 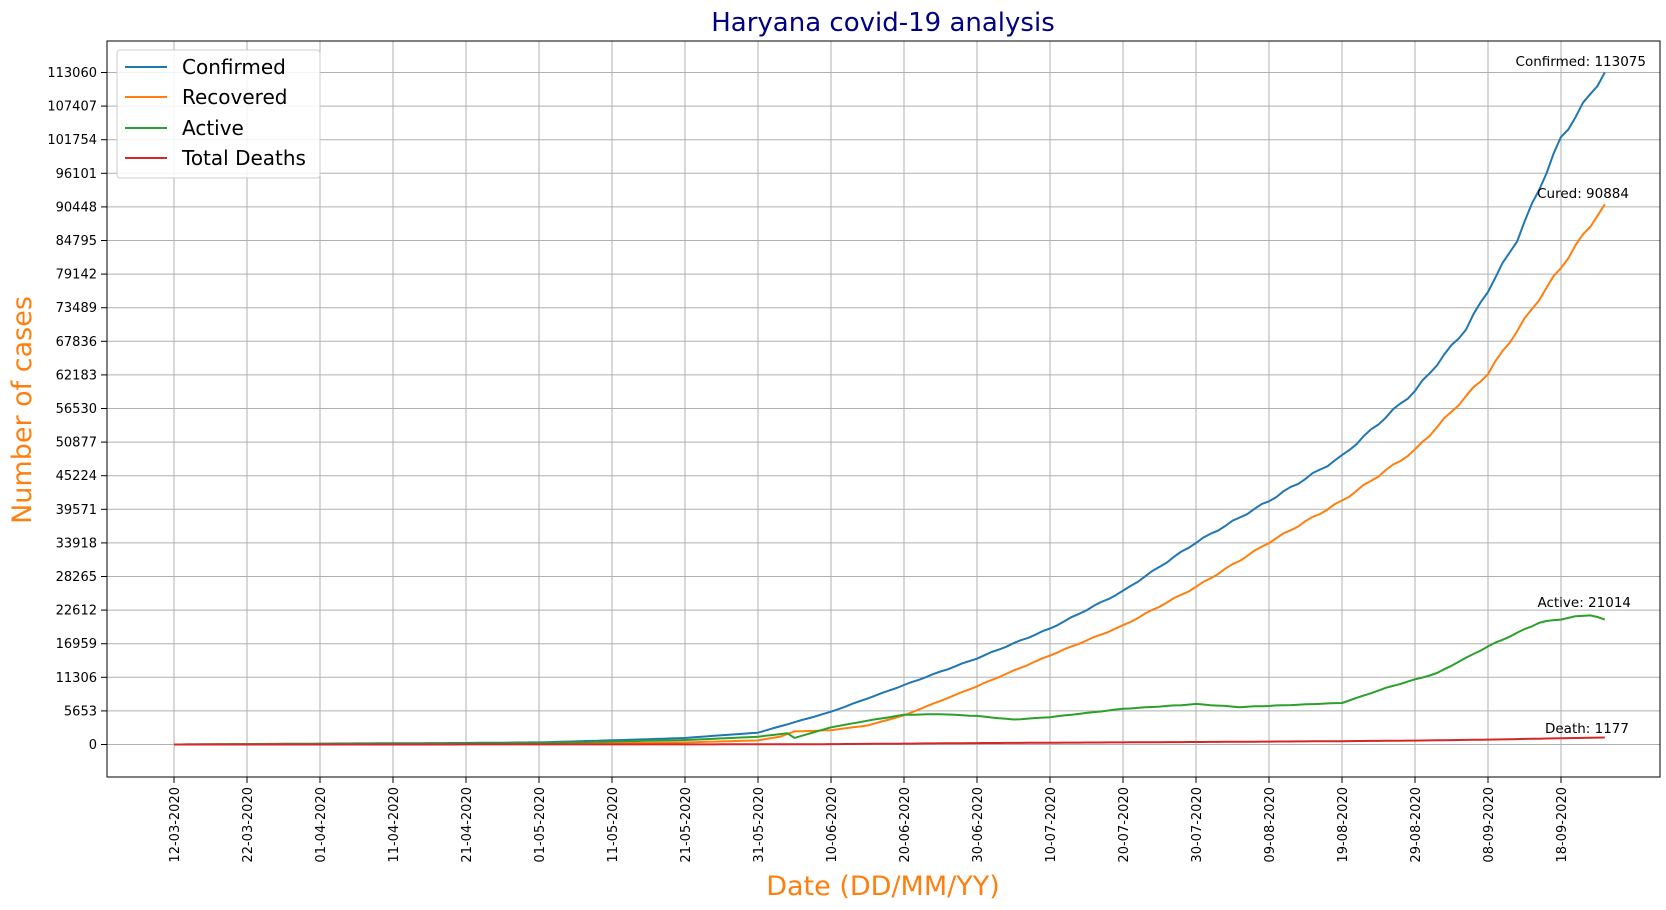 I want to click on annotation-total-deaths: Death: 1177, so click(x=1587, y=729).